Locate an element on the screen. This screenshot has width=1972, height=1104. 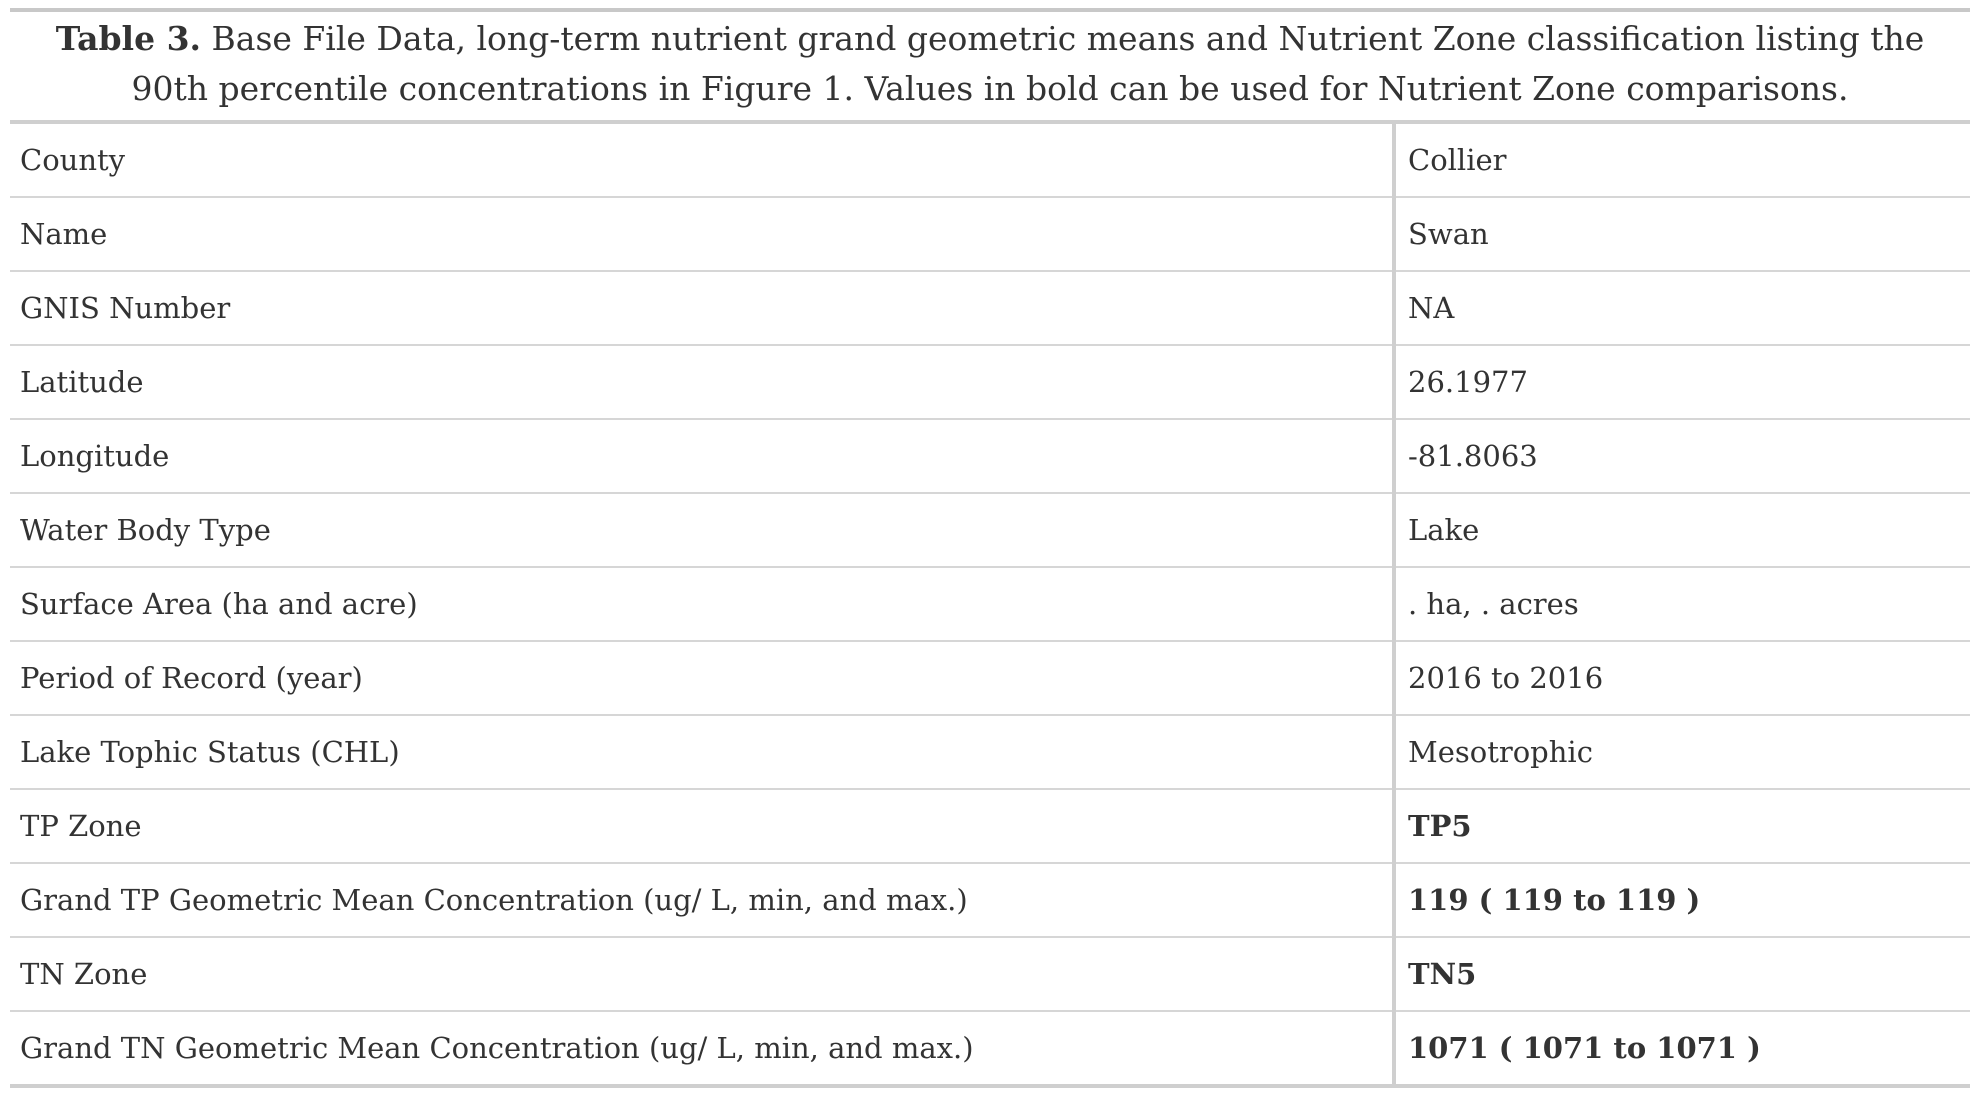
table-row: Period of Record (year) 2016 to 2016 is located at coordinates (990, 678).